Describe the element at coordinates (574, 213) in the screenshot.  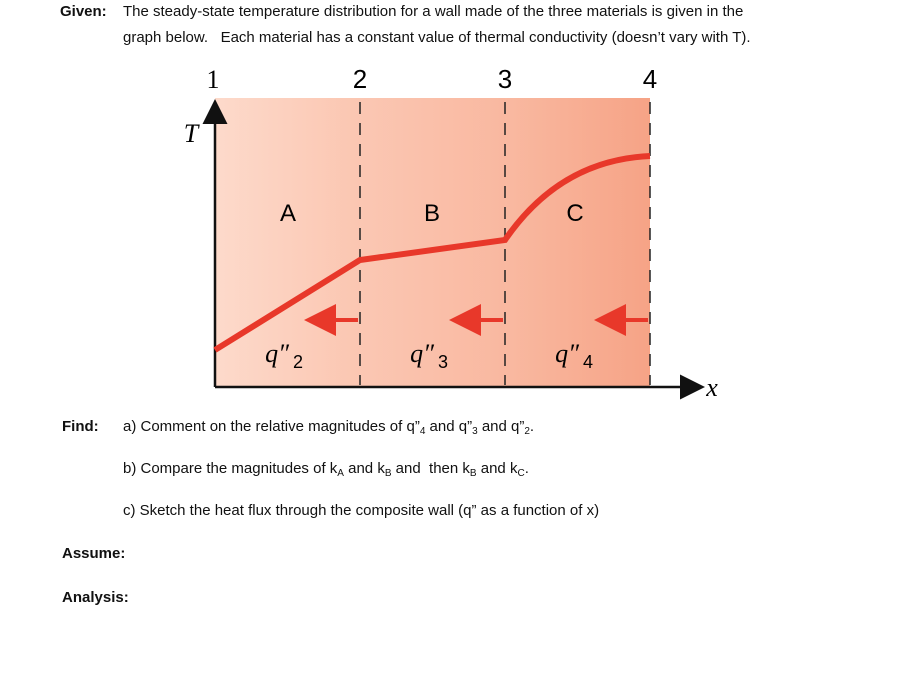
I see `material-label: C` at that location.